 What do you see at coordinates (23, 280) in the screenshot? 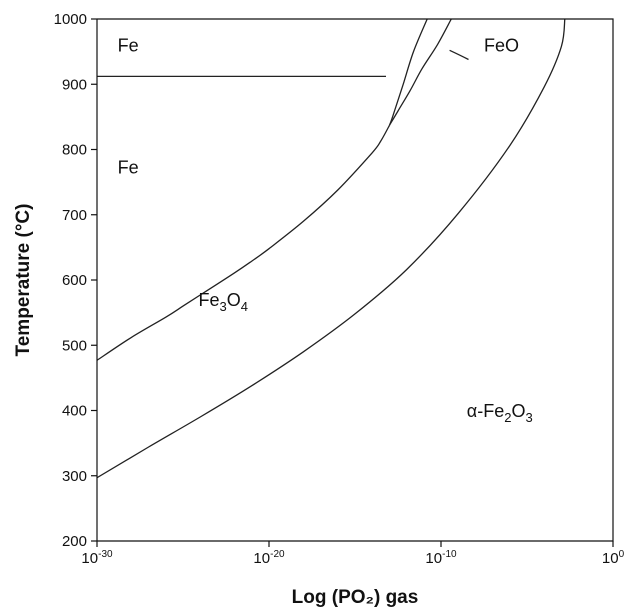
I see `y-axis-title: Temperature (°C)` at bounding box center [23, 280].